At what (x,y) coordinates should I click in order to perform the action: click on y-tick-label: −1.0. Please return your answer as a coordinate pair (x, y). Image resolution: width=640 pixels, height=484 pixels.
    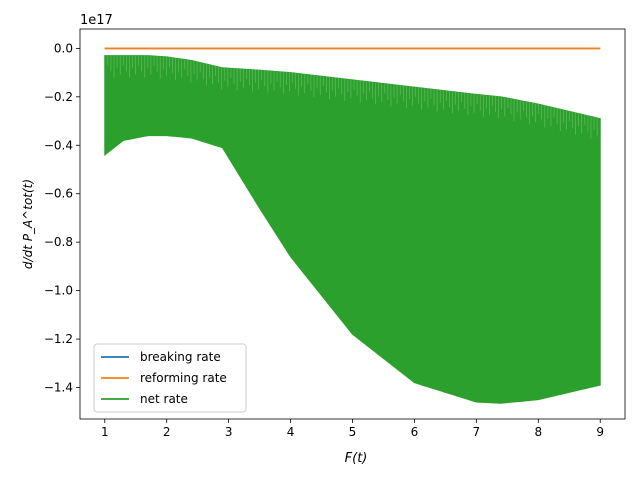
    Looking at the image, I should click on (58, 291).